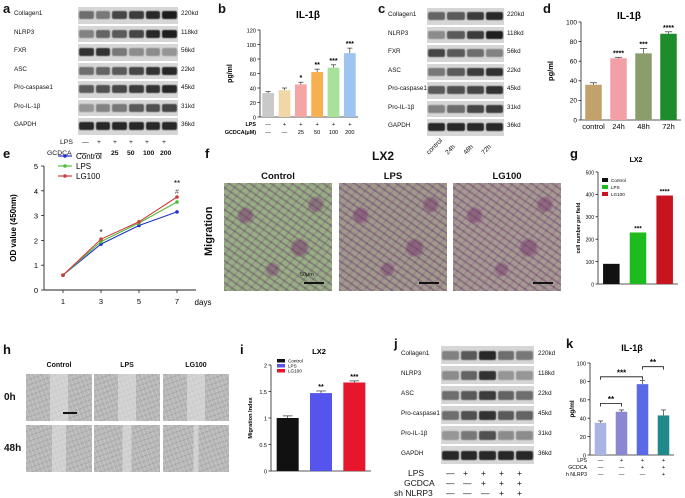 Image resolution: width=685 pixels, height=498 pixels. I want to click on image-column-label: LPS, so click(393, 176).